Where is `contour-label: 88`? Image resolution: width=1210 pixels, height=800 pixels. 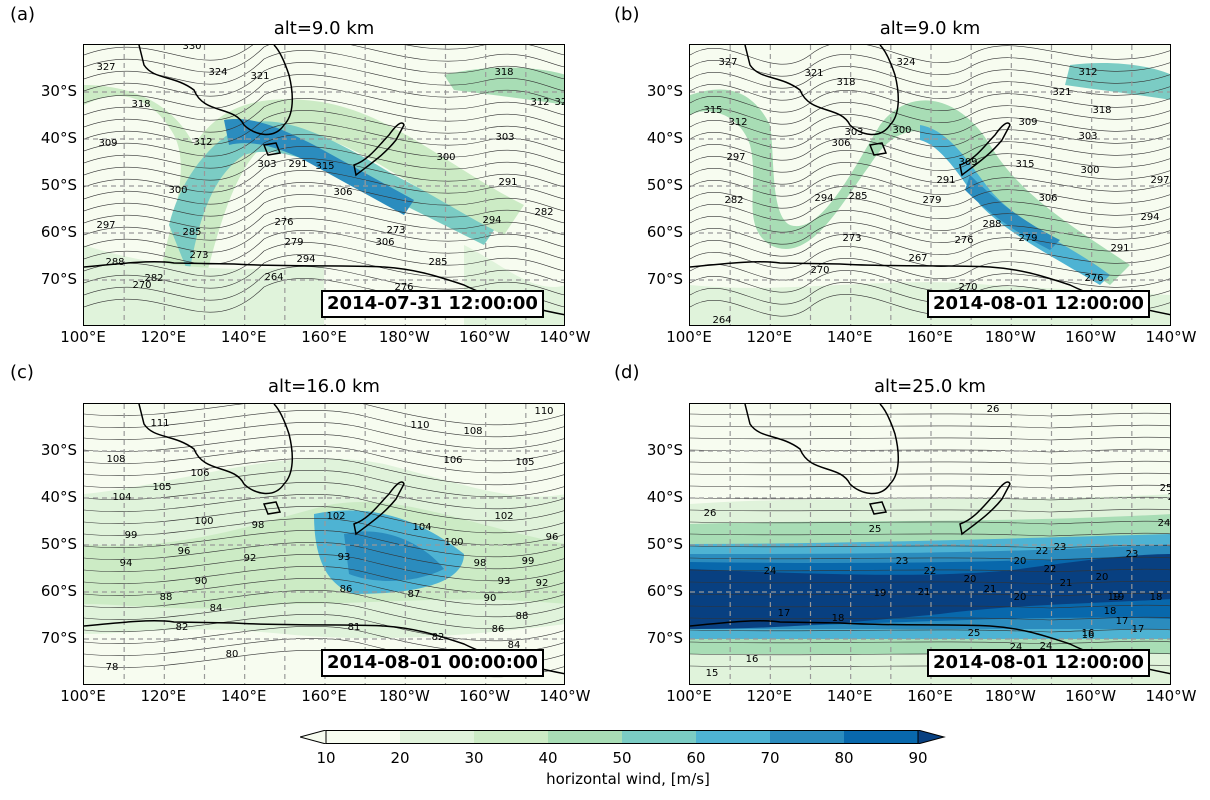 contour-label: 88 is located at coordinates (166, 597).